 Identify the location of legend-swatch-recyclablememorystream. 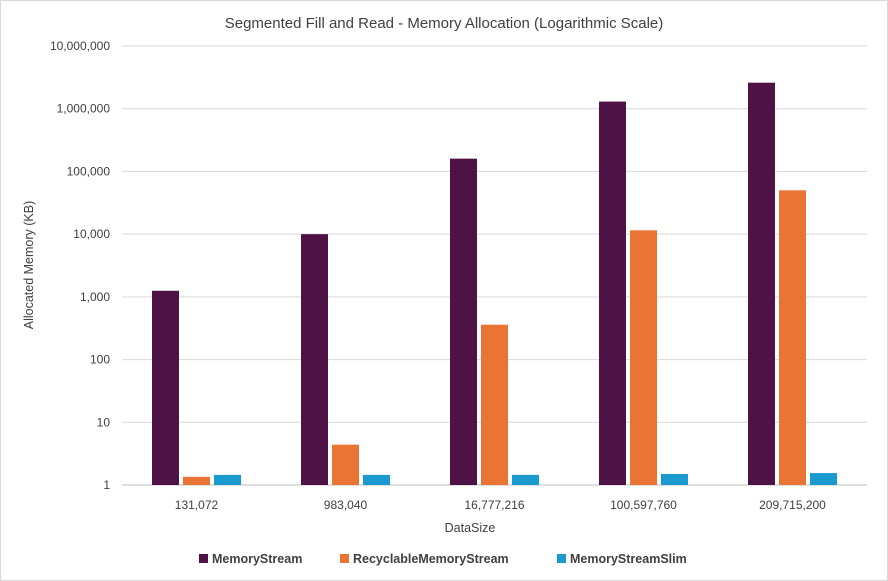
(344, 558).